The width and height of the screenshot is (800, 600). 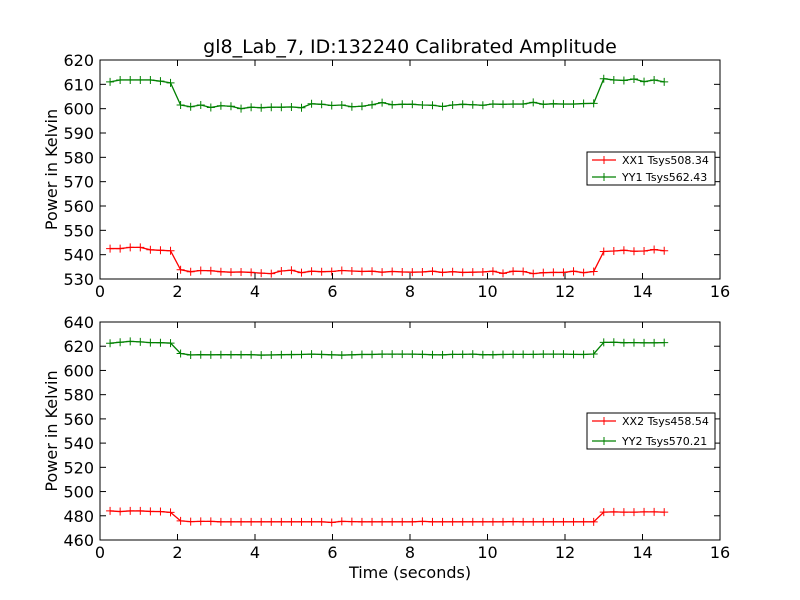 I want to click on y-tick-label: 550, so click(x=78, y=230).